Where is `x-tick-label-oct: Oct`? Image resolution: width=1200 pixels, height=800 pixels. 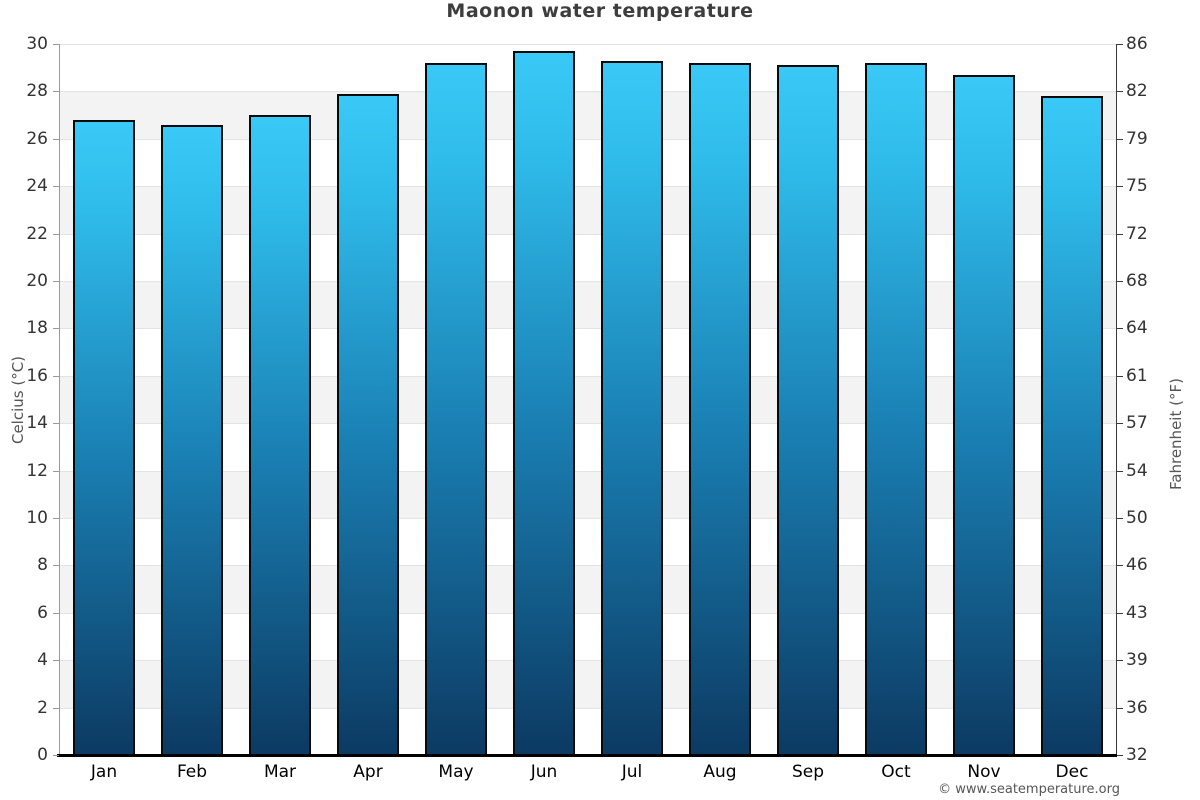
x-tick-label-oct: Oct is located at coordinates (896, 772).